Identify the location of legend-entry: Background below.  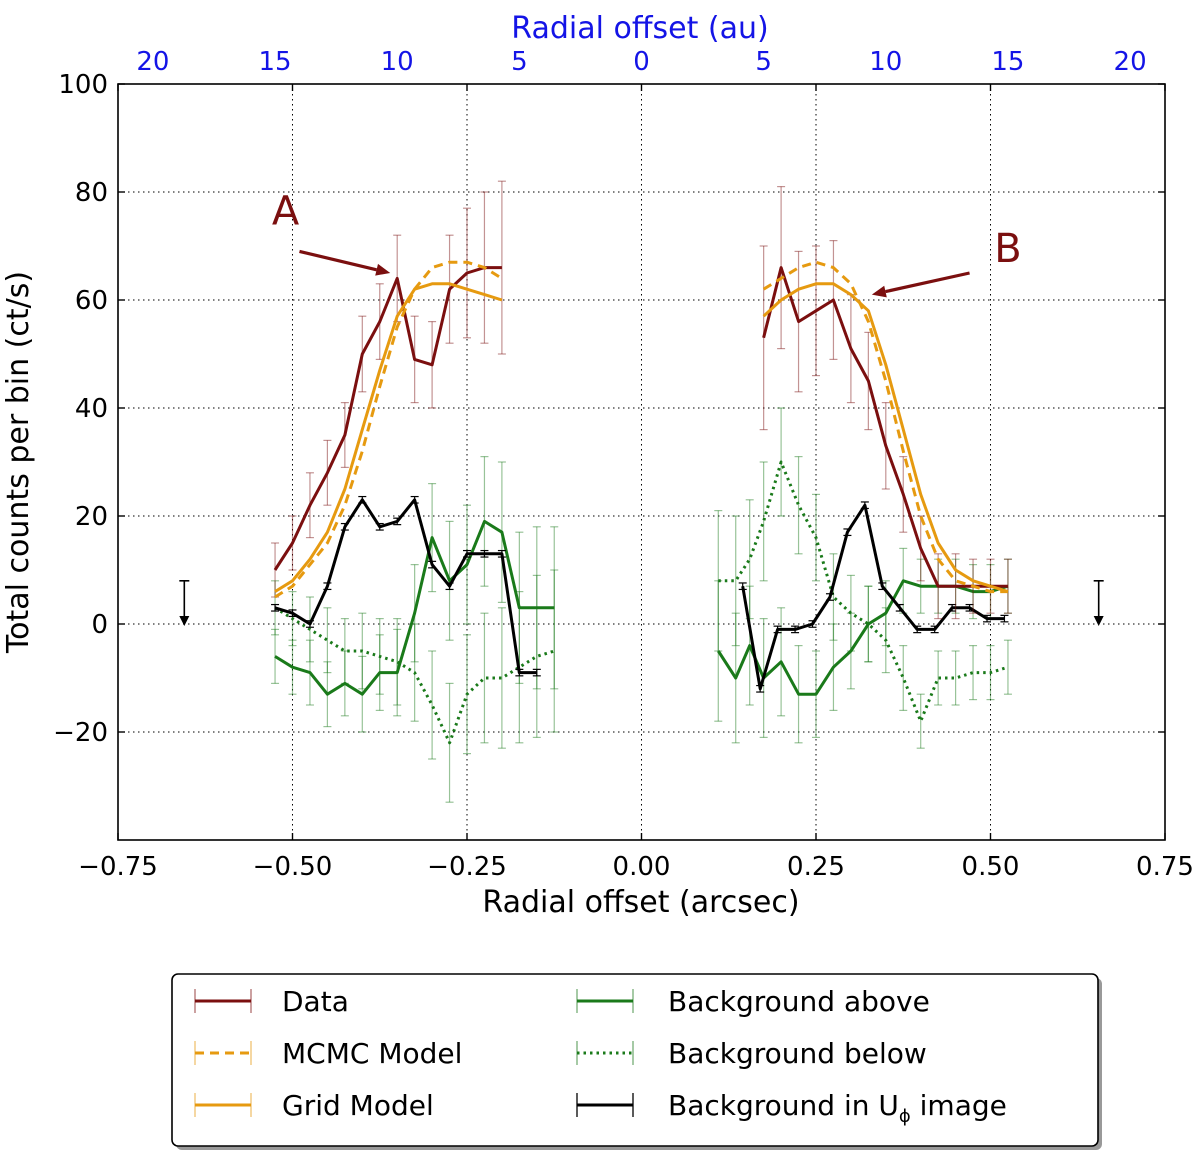
(751, 1053).